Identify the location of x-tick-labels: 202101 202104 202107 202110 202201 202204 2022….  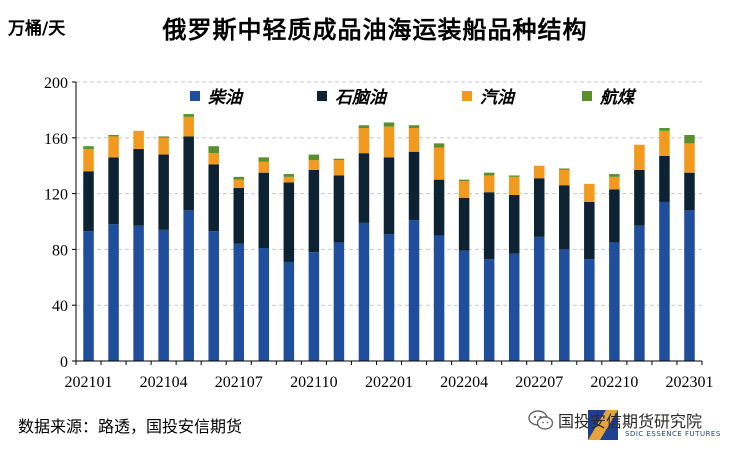
(389, 382).